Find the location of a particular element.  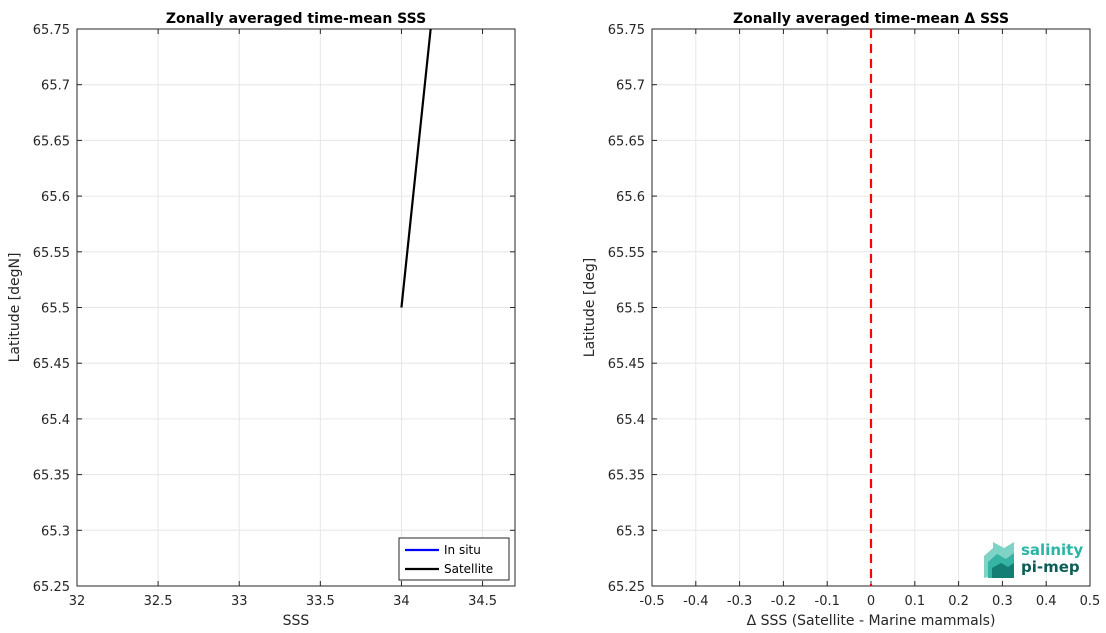

x-tick-label: 0.1 is located at coordinates (914, 601).